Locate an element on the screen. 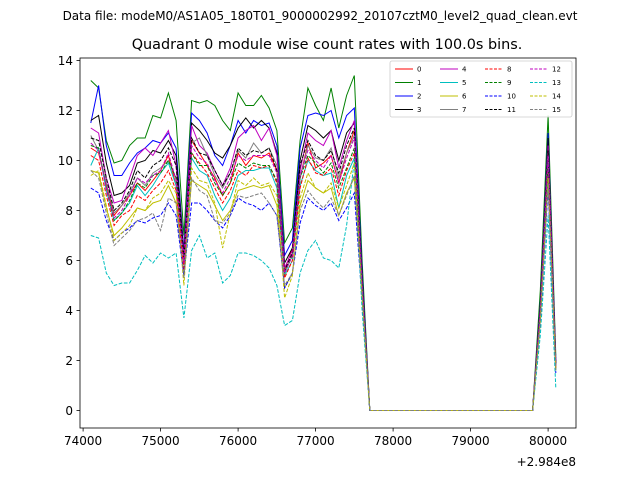 The image size is (640, 480). legend-label-11: 11 is located at coordinates (511, 110).